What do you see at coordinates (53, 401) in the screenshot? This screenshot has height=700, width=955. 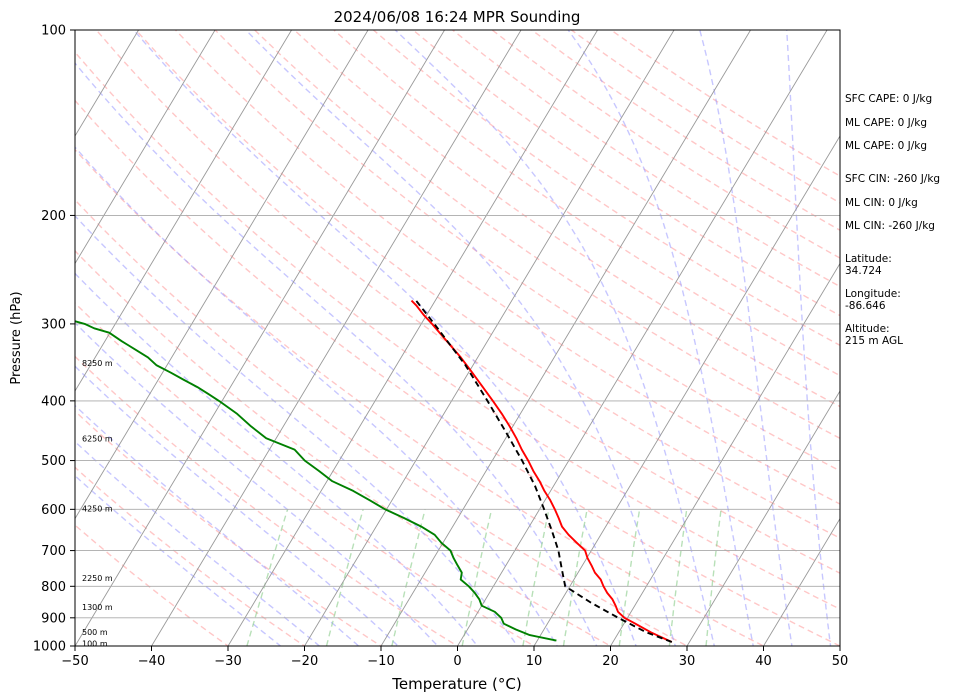 I see `y-tick-label: 400` at bounding box center [53, 401].